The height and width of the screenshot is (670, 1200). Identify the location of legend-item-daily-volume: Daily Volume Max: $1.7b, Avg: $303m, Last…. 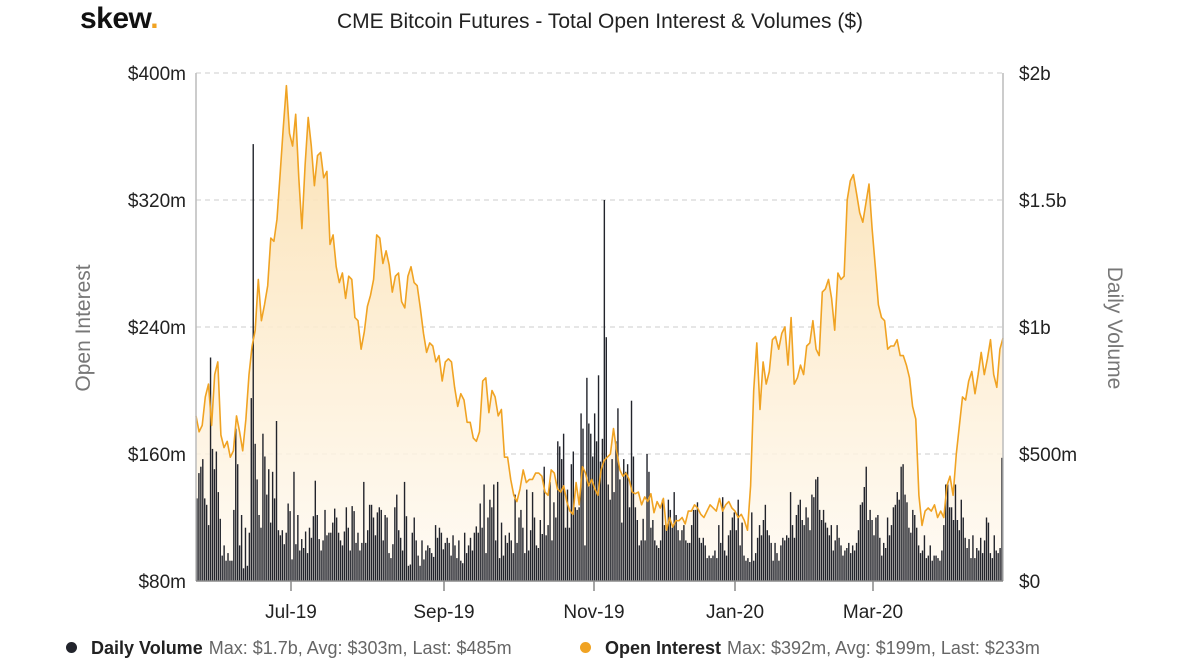
(289, 648).